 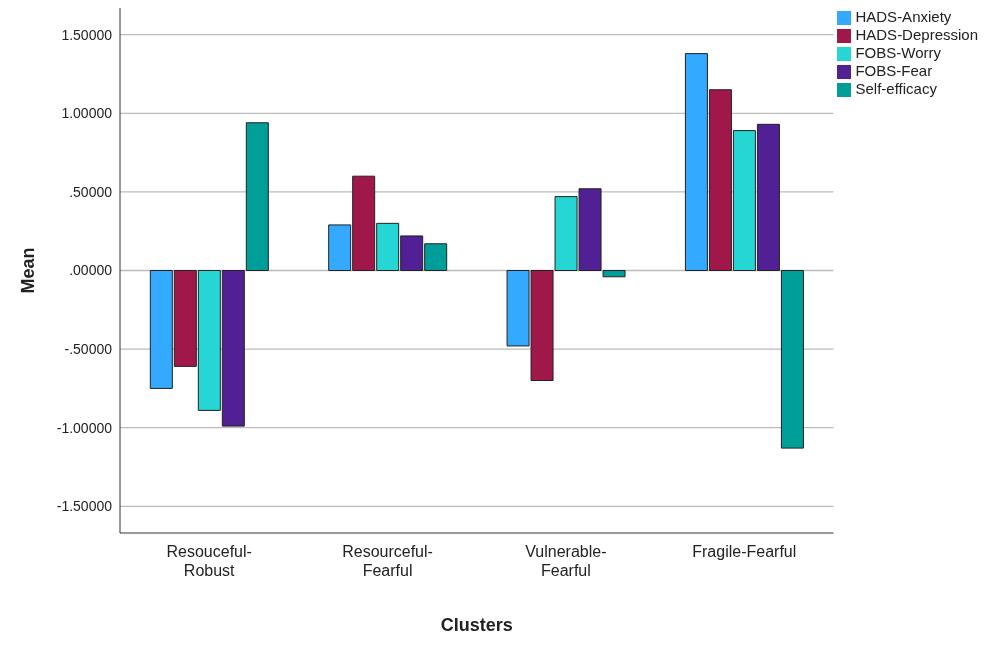 I want to click on x-tick-label: Resourceful-Fearful, so click(x=387, y=561).